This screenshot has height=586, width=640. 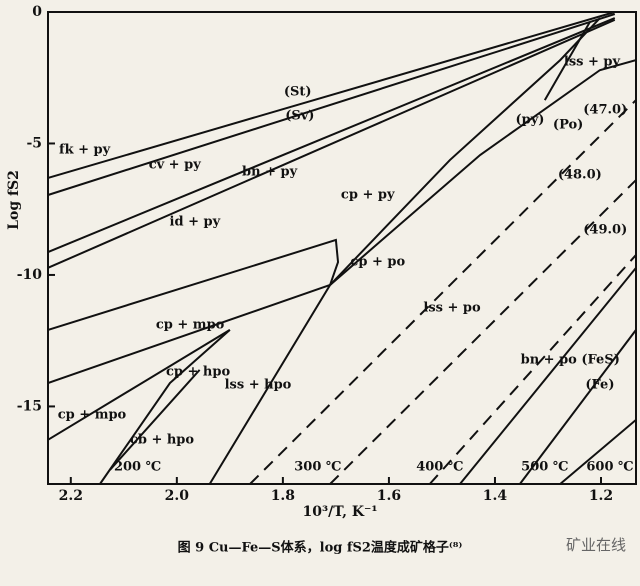 I want to click on x-tick-label: 2.0, so click(x=177, y=496).